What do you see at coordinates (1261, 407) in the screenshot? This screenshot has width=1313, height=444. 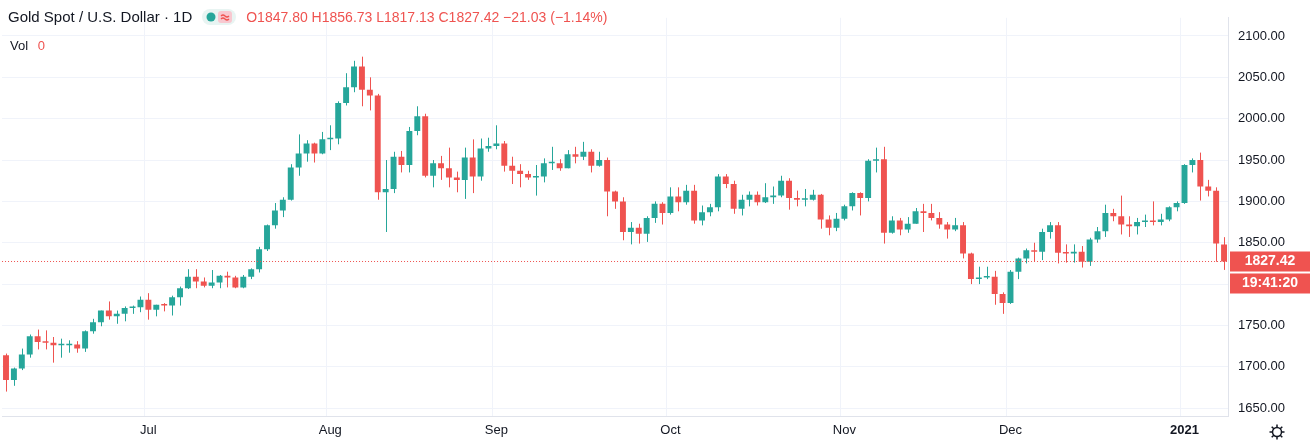 I see `y-tick-label: 1650.00` at bounding box center [1261, 407].